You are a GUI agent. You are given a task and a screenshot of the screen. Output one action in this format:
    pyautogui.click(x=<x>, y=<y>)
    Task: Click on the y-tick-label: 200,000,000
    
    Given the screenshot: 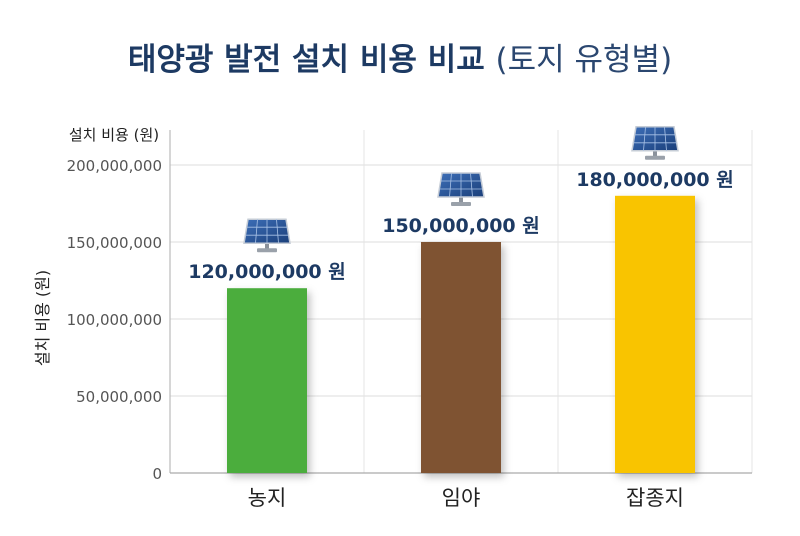 What is the action you would take?
    pyautogui.click(x=114, y=166)
    